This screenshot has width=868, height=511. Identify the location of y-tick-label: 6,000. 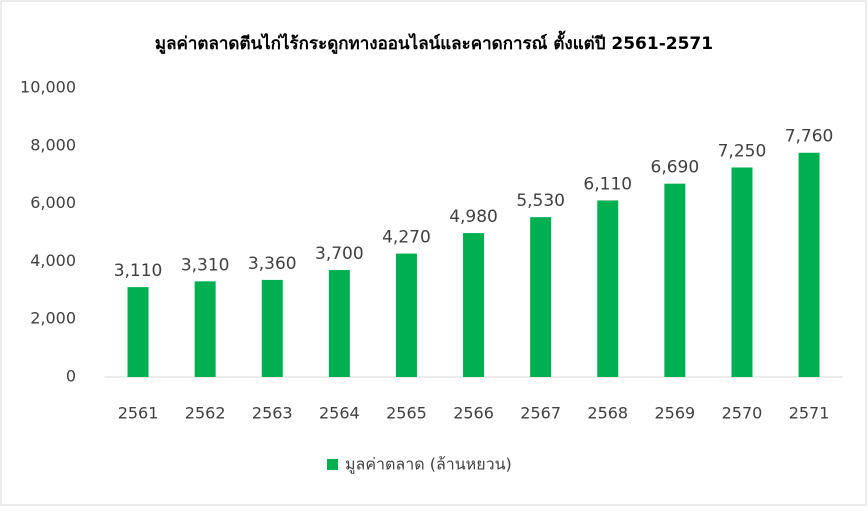
(53, 202).